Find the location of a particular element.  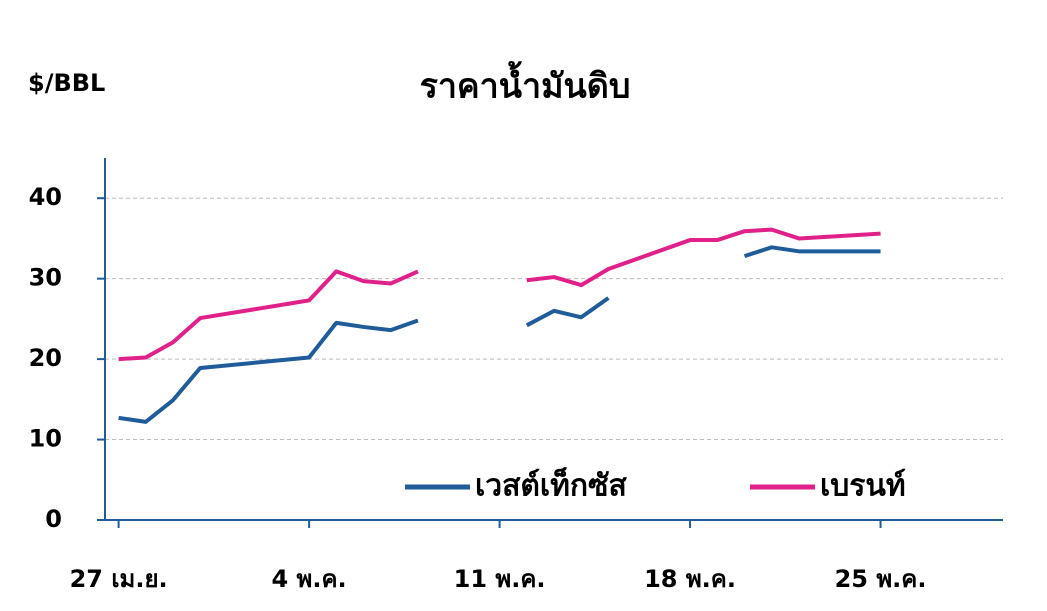

y-axis-label: $/BBL is located at coordinates (66, 83).